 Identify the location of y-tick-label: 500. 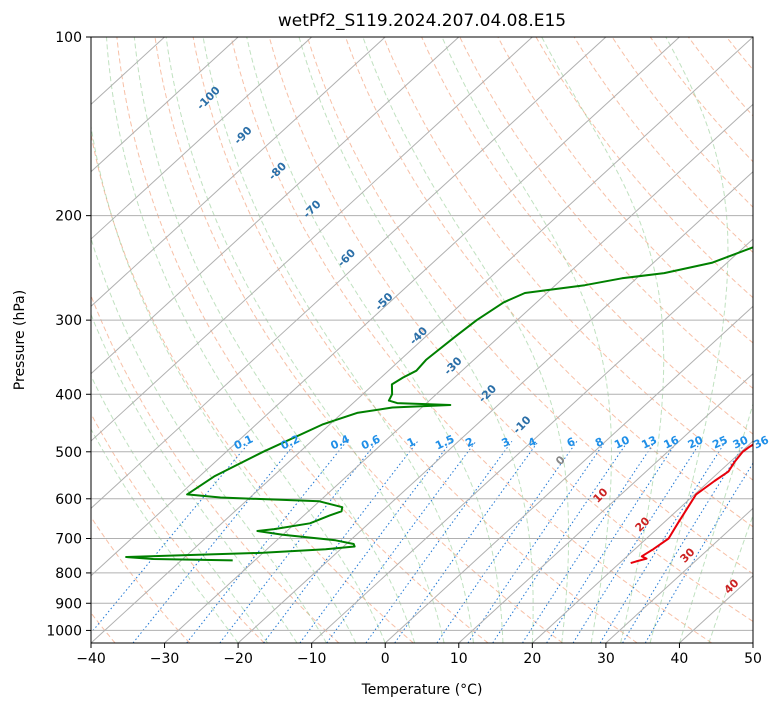
(68, 453).